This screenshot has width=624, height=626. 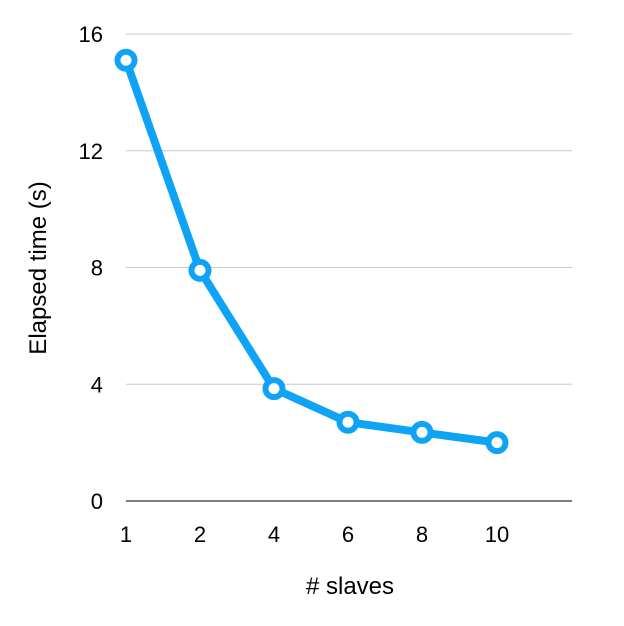 What do you see at coordinates (97, 268) in the screenshot?
I see `y-tick-label: 8` at bounding box center [97, 268].